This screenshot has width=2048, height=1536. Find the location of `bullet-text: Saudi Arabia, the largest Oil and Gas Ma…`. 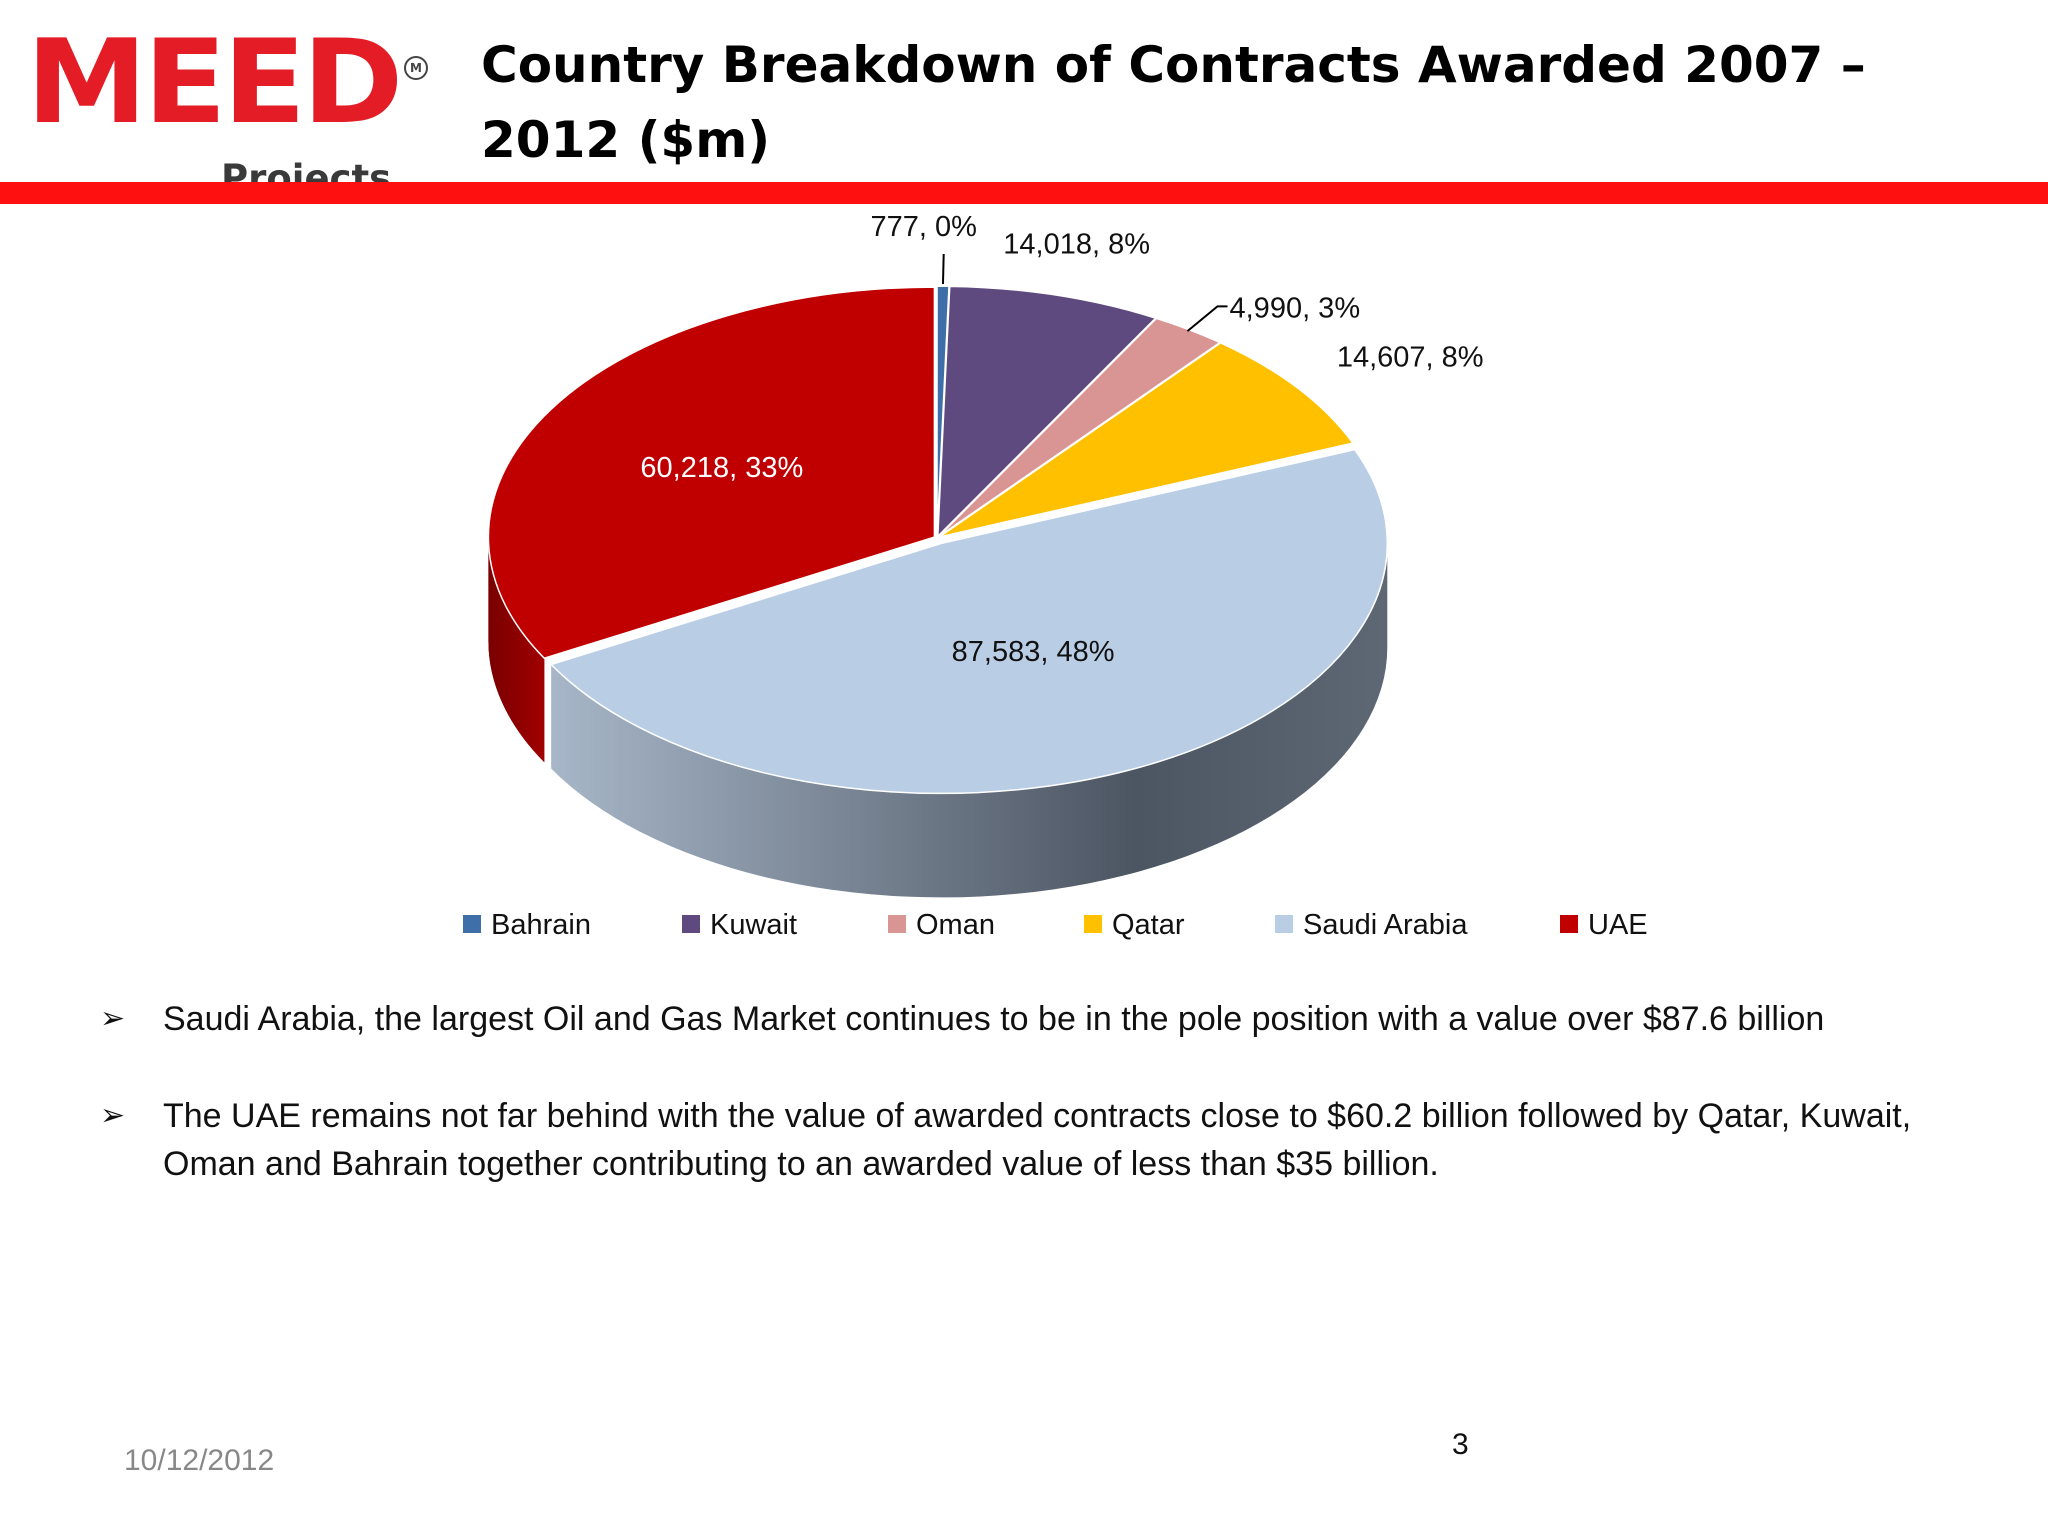

bullet-text: Saudi Arabia, the largest Oil and Gas Ma… is located at coordinates (994, 1019).